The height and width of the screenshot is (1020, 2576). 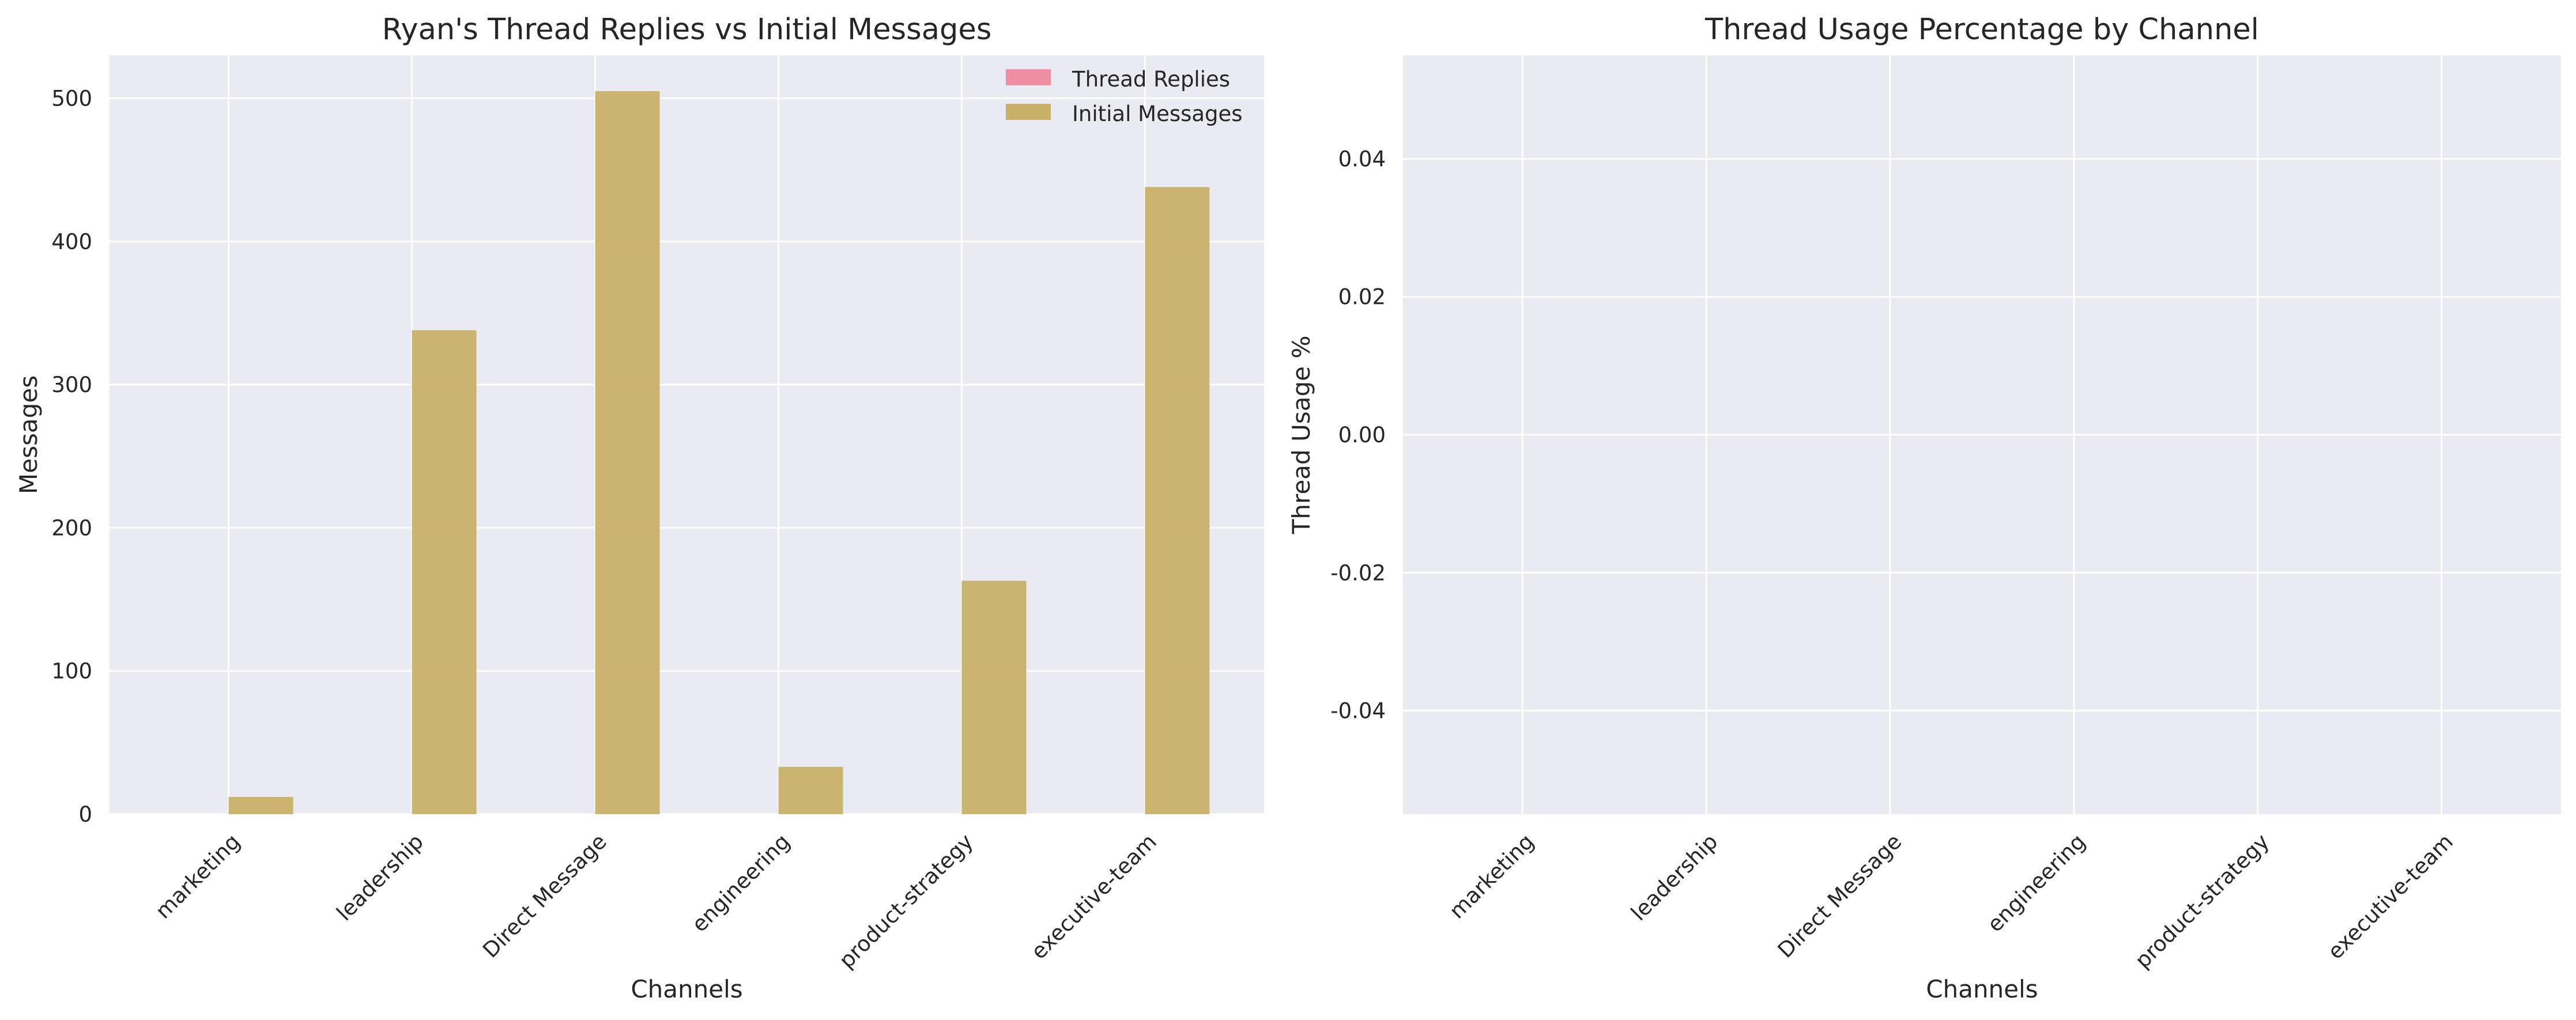 What do you see at coordinates (810, 790) in the screenshot?
I see `bar-initial-messages-engineering` at bounding box center [810, 790].